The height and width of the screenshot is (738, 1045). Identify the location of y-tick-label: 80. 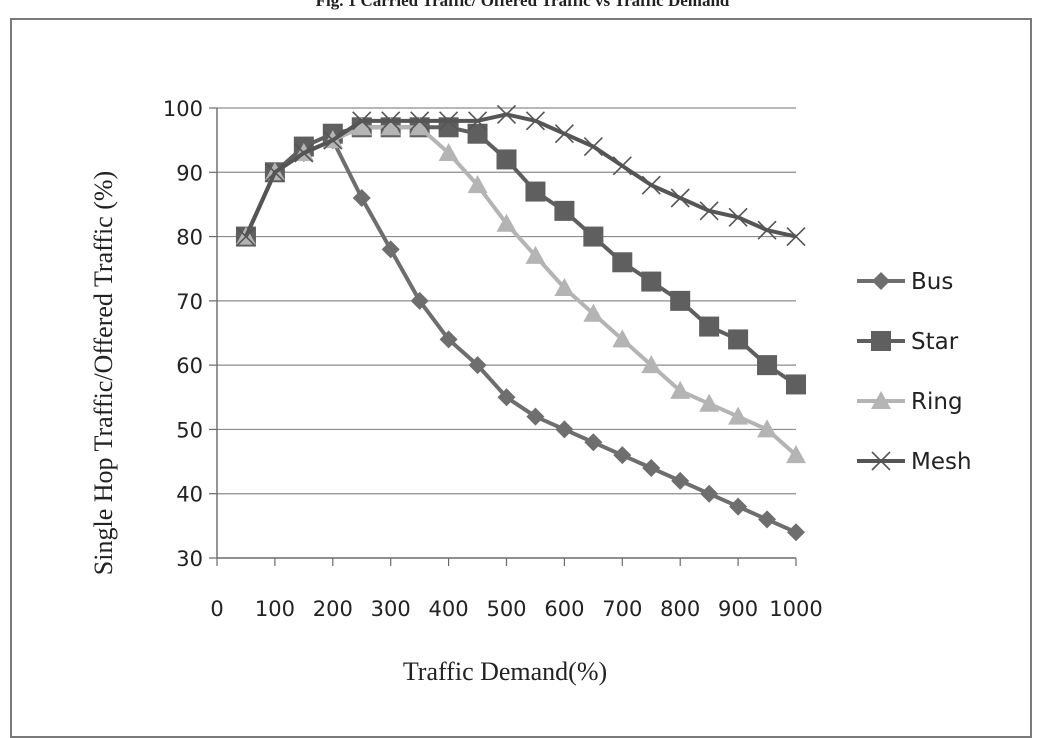
(189, 238).